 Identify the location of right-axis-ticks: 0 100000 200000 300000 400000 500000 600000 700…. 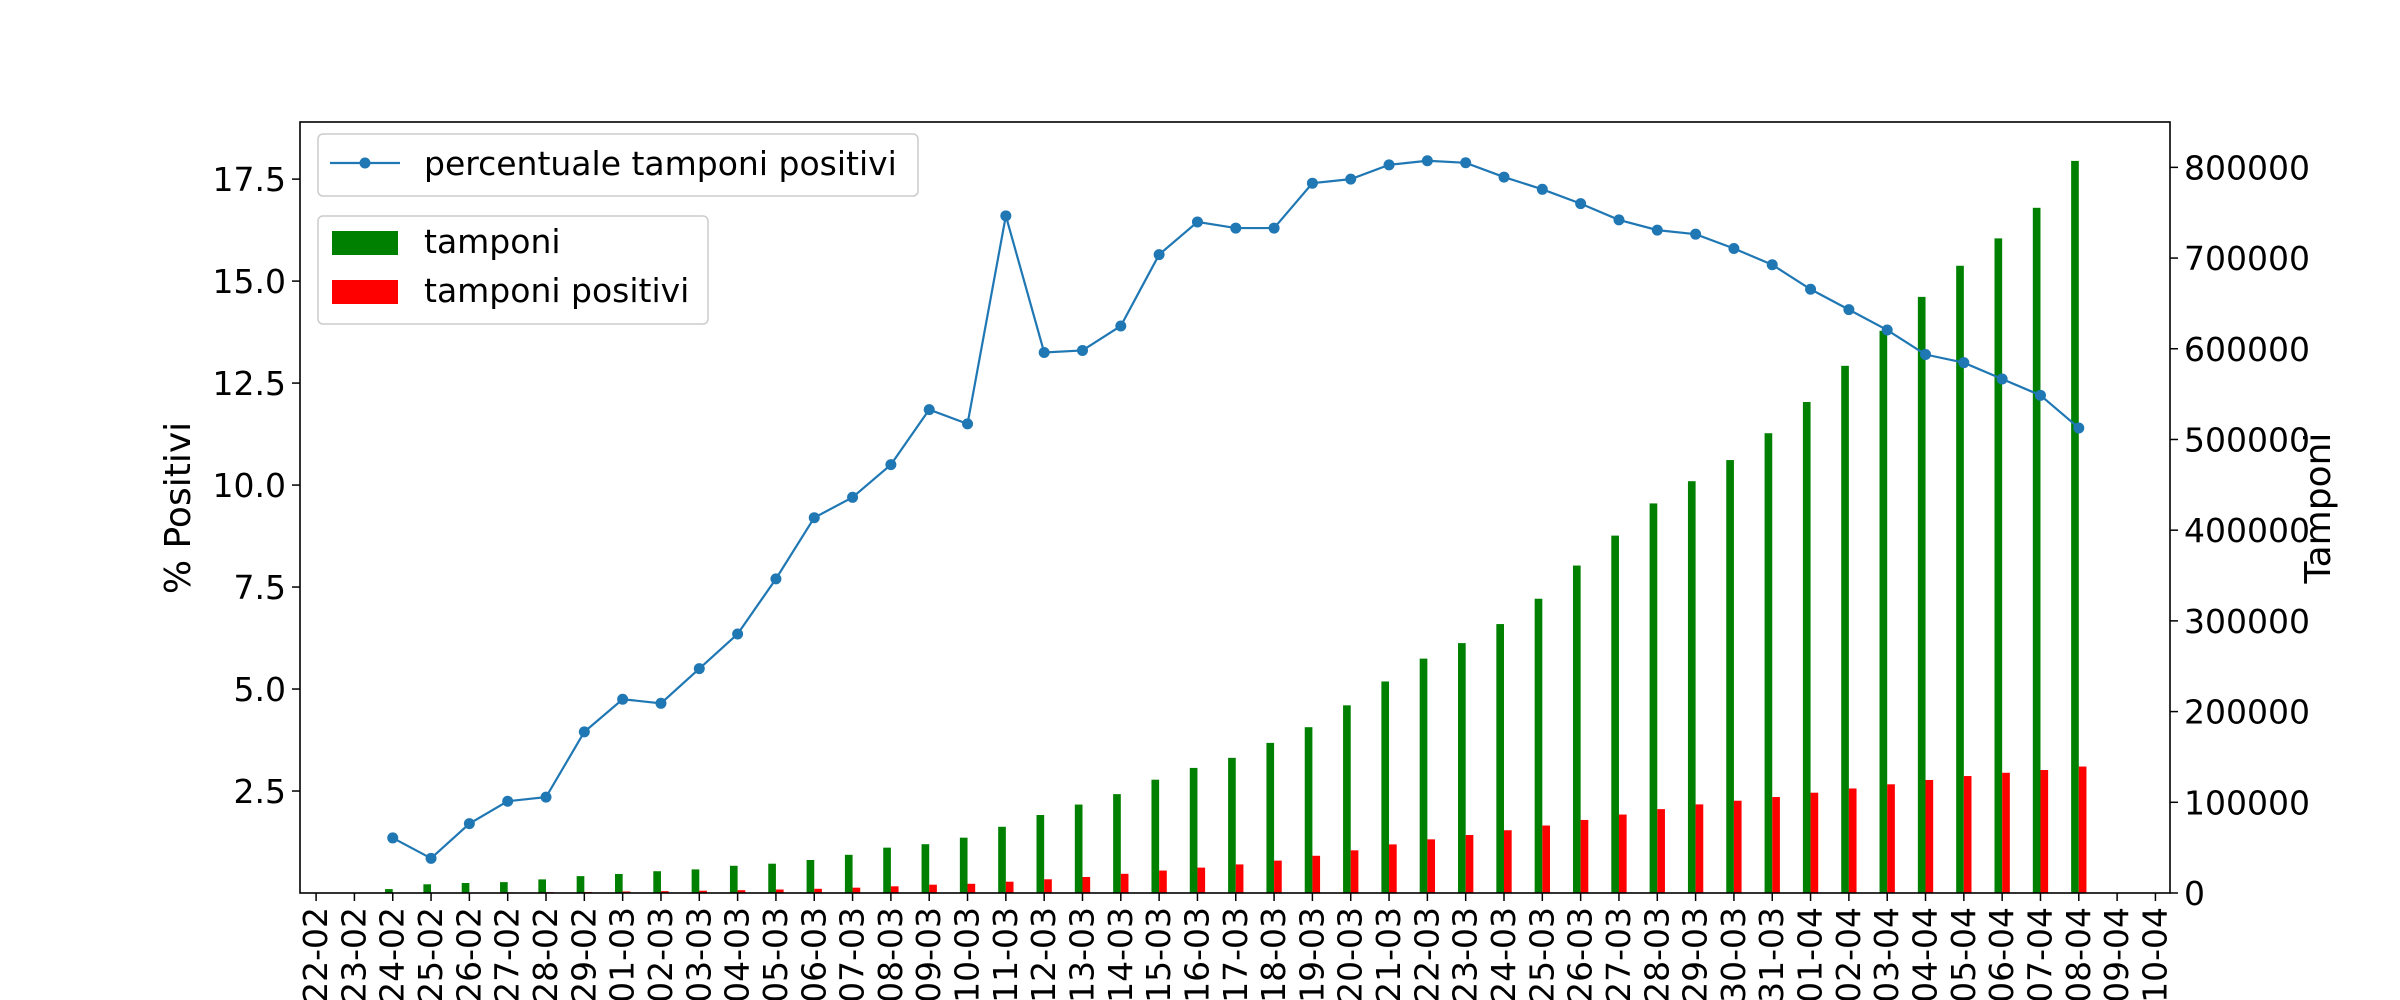
(2240, 530).